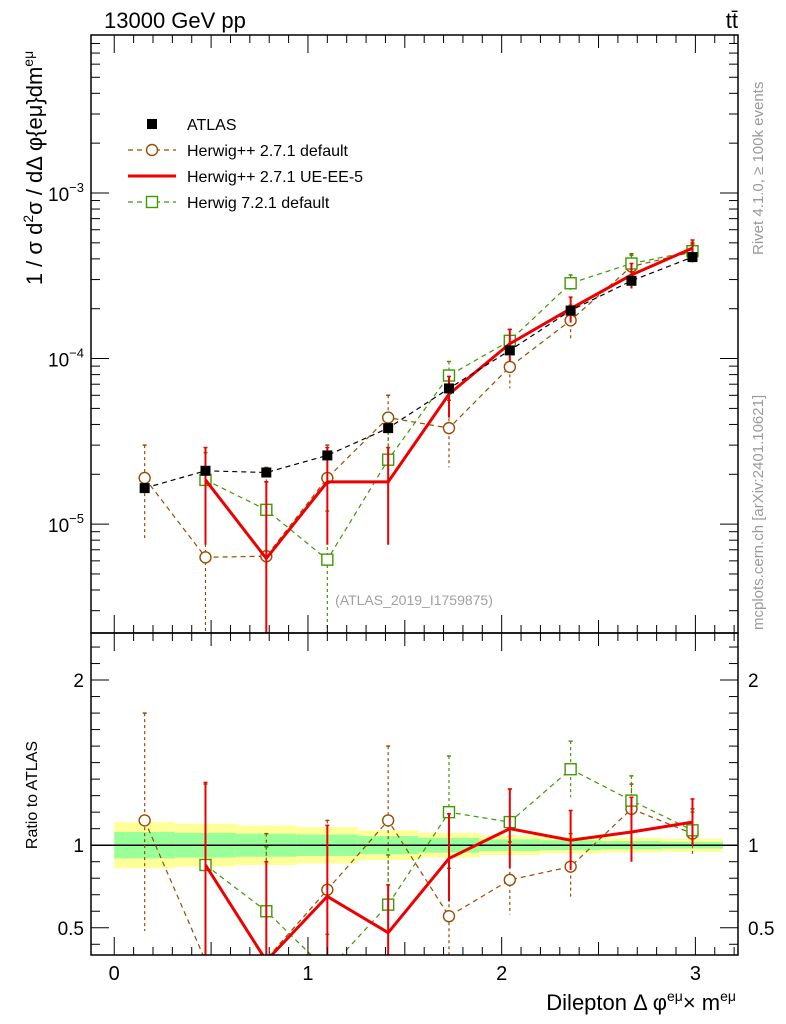  What do you see at coordinates (66, 524) in the screenshot?
I see `main-y-tick-label: 10⁻⁵` at bounding box center [66, 524].